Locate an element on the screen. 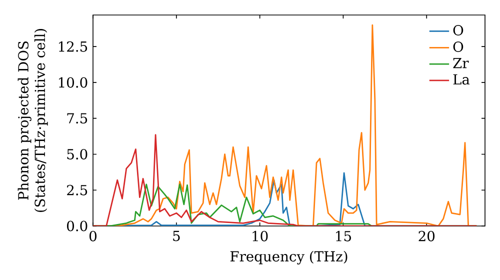 The image size is (500, 280). y-tick-label: 0.0 is located at coordinates (77, 226).